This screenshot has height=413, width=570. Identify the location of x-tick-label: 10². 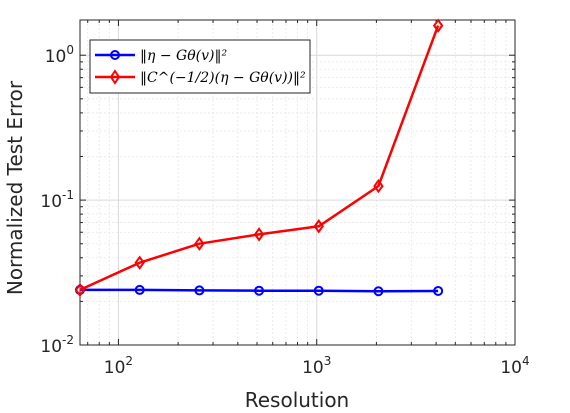
(118, 366).